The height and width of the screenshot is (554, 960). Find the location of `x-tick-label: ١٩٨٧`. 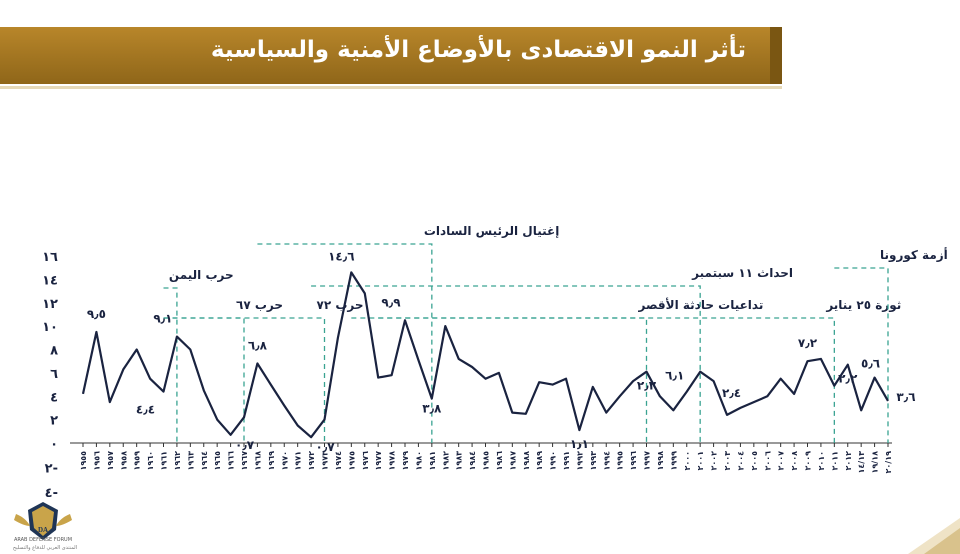

x-tick-label: ١٩٨٧ is located at coordinates (512, 461).